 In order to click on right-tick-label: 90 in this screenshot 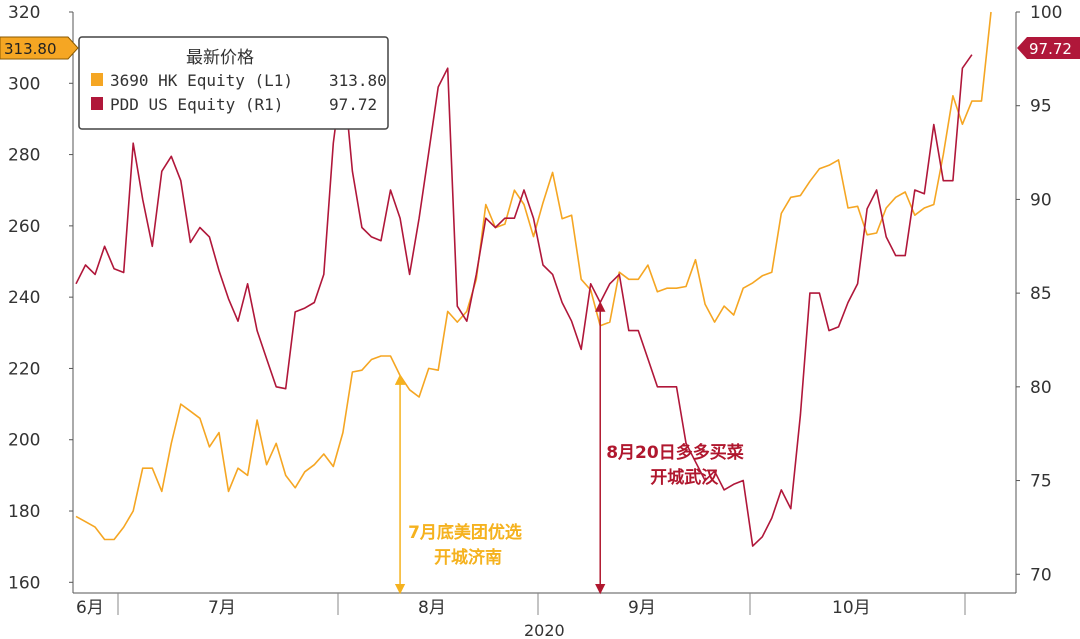, I will do `click(1041, 200)`.